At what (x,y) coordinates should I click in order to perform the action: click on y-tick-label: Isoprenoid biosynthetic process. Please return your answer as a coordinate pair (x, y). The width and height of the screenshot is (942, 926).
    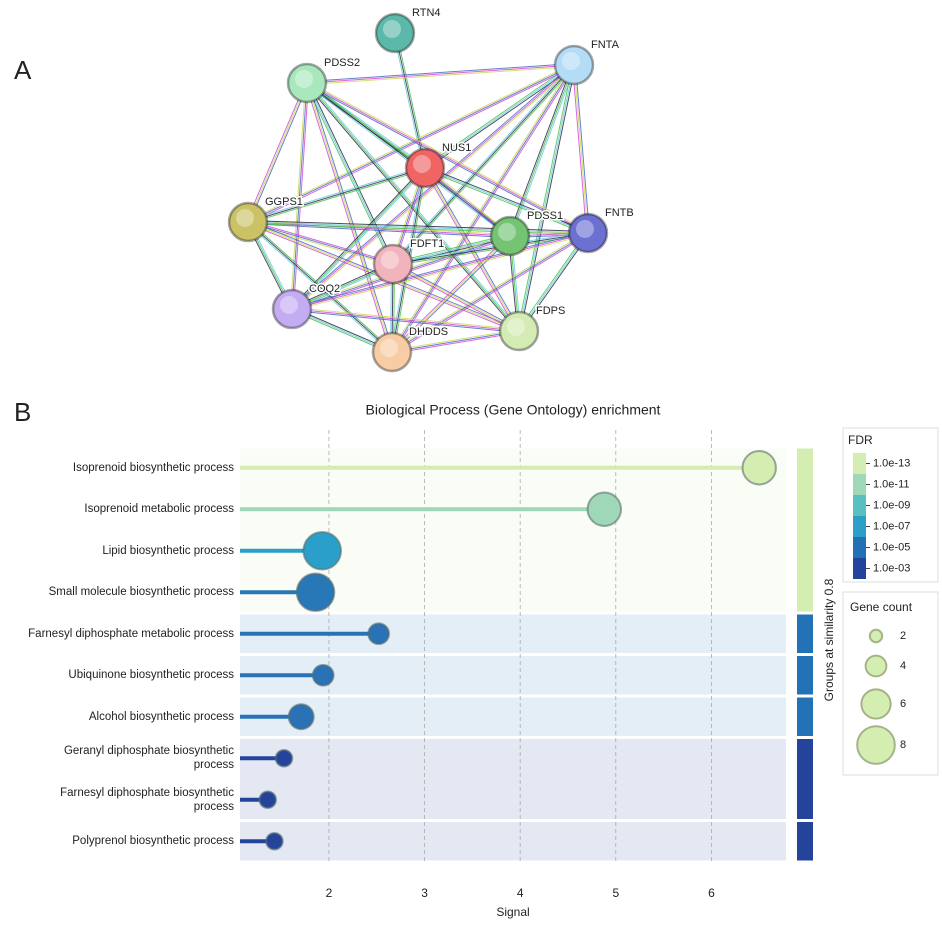
    Looking at the image, I should click on (153, 467).